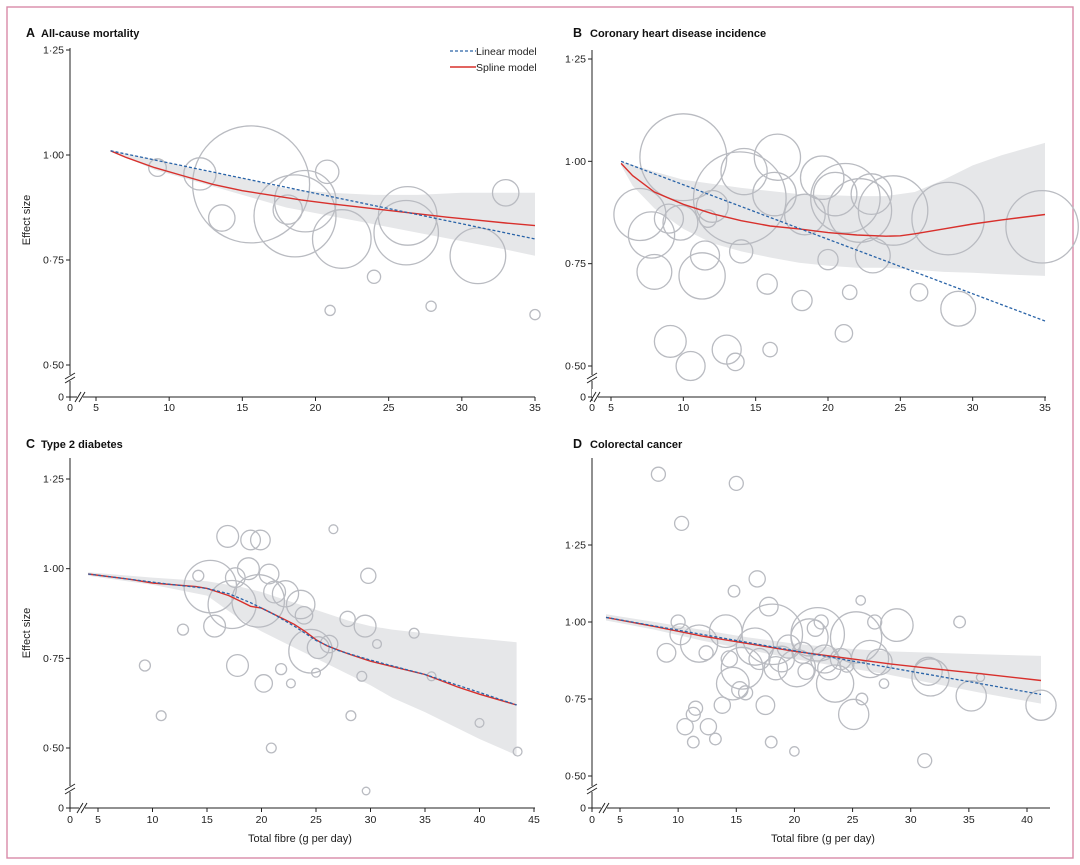 The height and width of the screenshot is (865, 1080). Describe the element at coordinates (316, 820) in the screenshot. I see `panel-c-x-tick-label: 25` at that location.